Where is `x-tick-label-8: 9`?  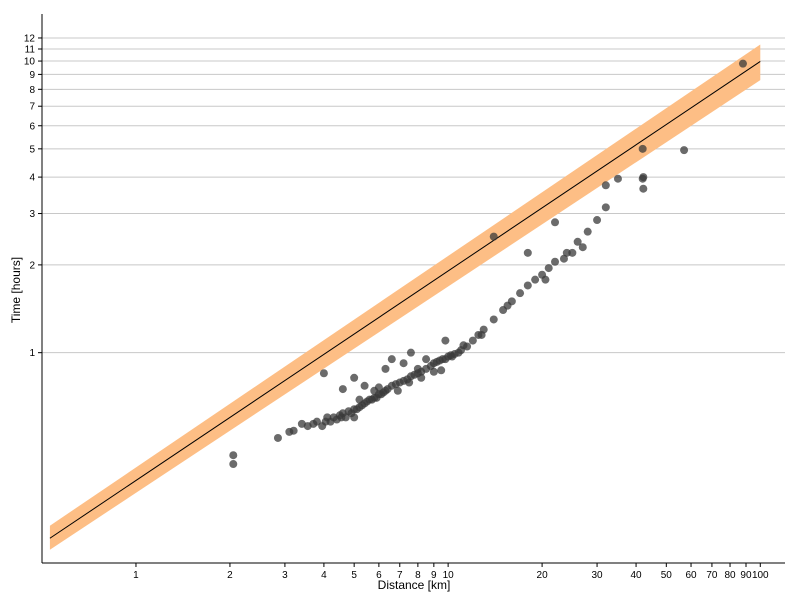
x-tick-label-8: 9 is located at coordinates (434, 575).